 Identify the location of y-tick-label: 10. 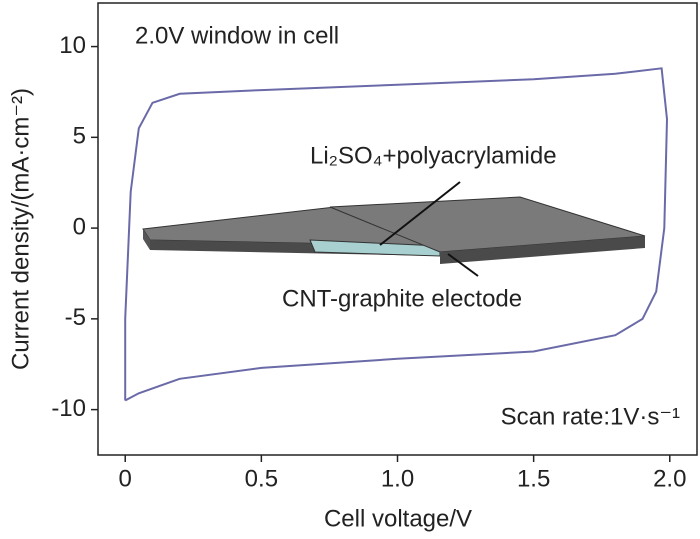
(72, 45).